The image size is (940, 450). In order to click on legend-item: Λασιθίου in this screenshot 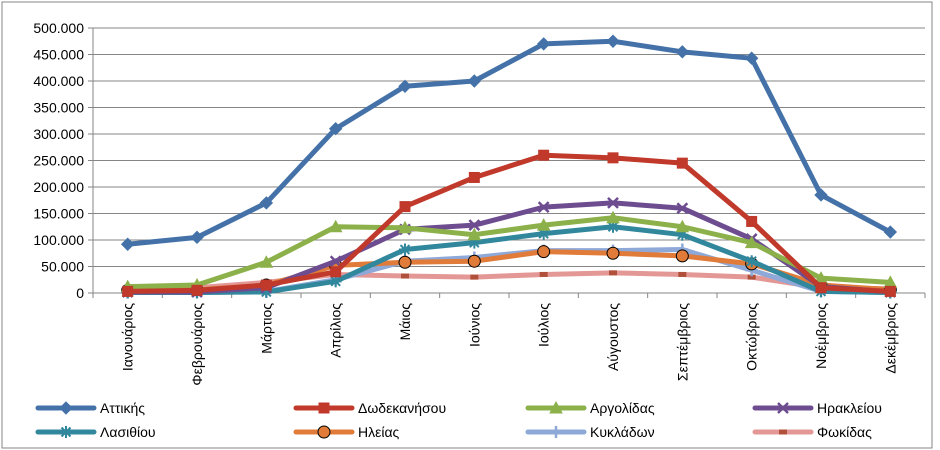, I will do `click(95, 432)`.